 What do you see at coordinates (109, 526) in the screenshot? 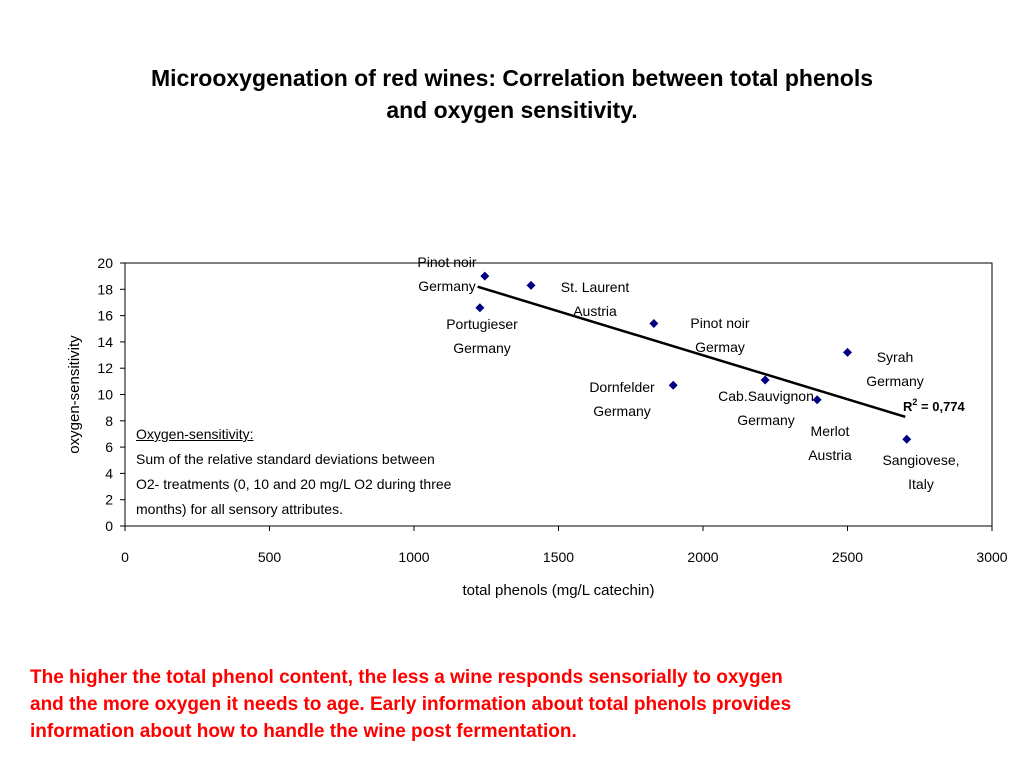
I see `y-tick-label: 0` at bounding box center [109, 526].